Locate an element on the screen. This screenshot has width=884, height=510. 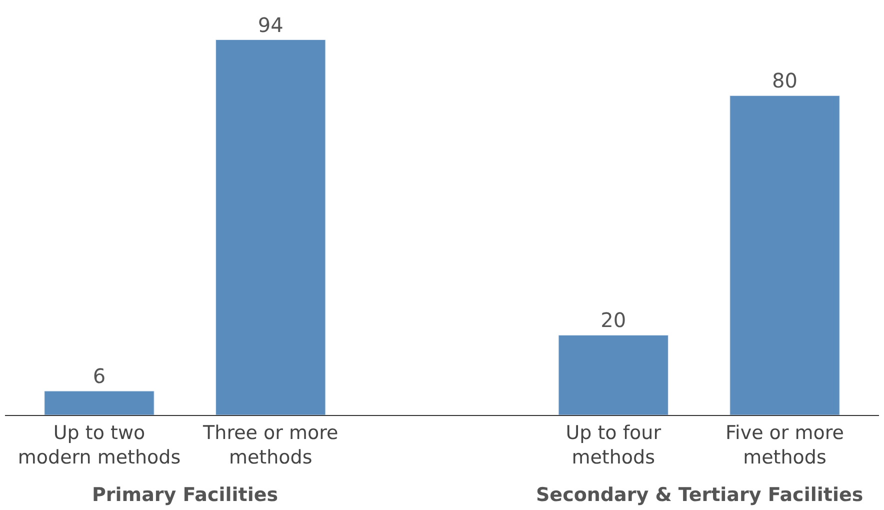
data-label: 80 is located at coordinates (785, 80).